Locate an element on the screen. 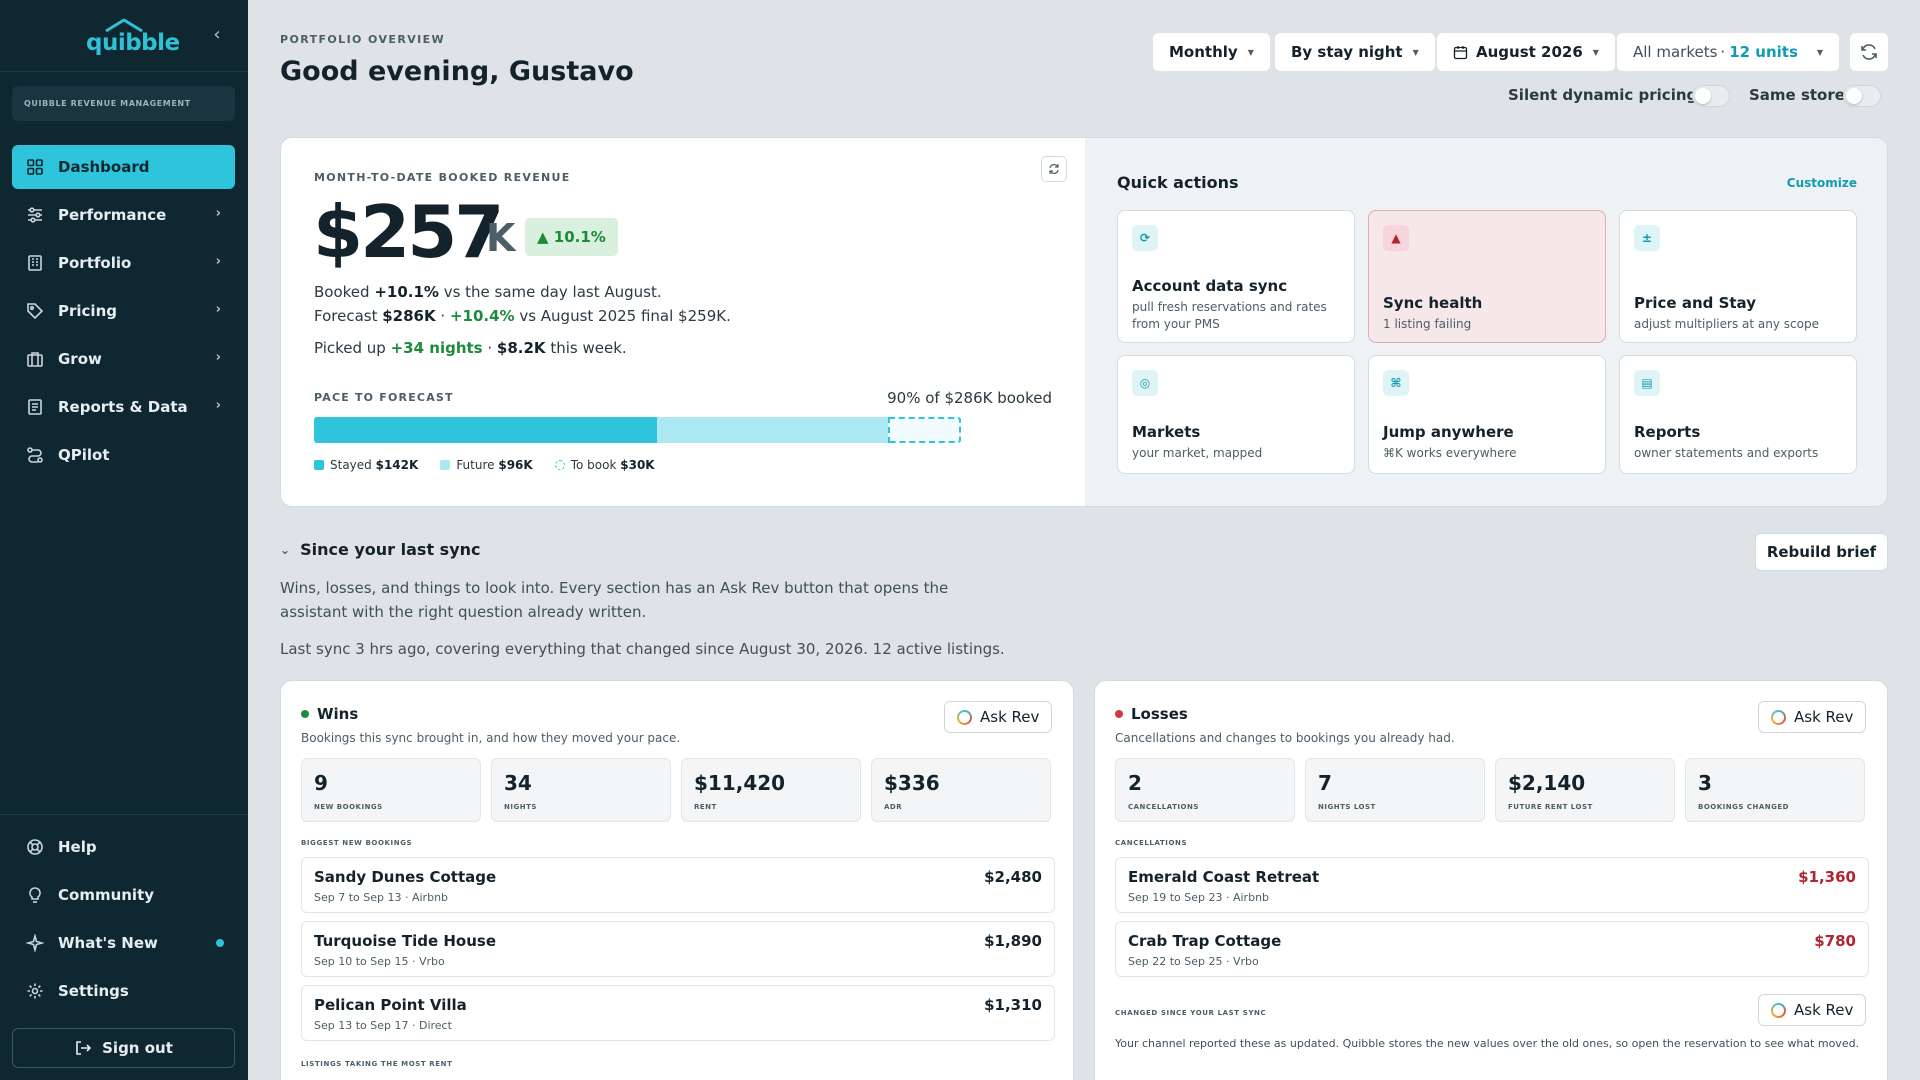 The height and width of the screenshot is (1080, 1920). customize-link: Customize is located at coordinates (1821, 183).